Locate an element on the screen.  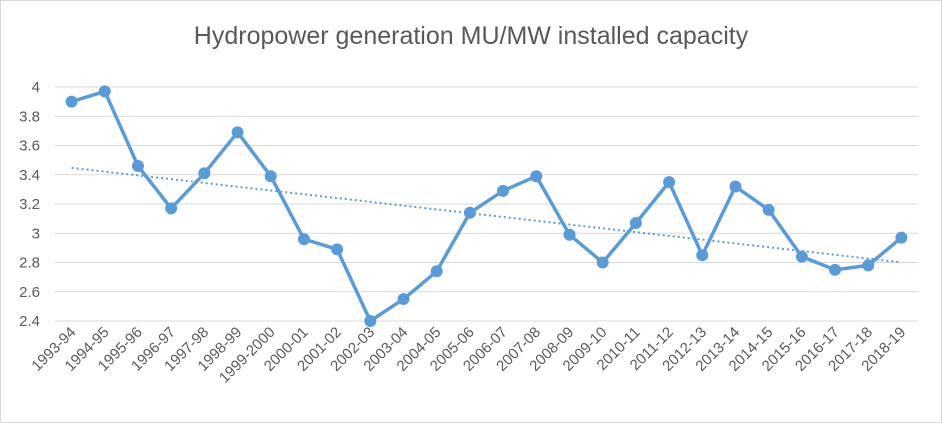
y-tick-label: 3.8 is located at coordinates (29, 116).